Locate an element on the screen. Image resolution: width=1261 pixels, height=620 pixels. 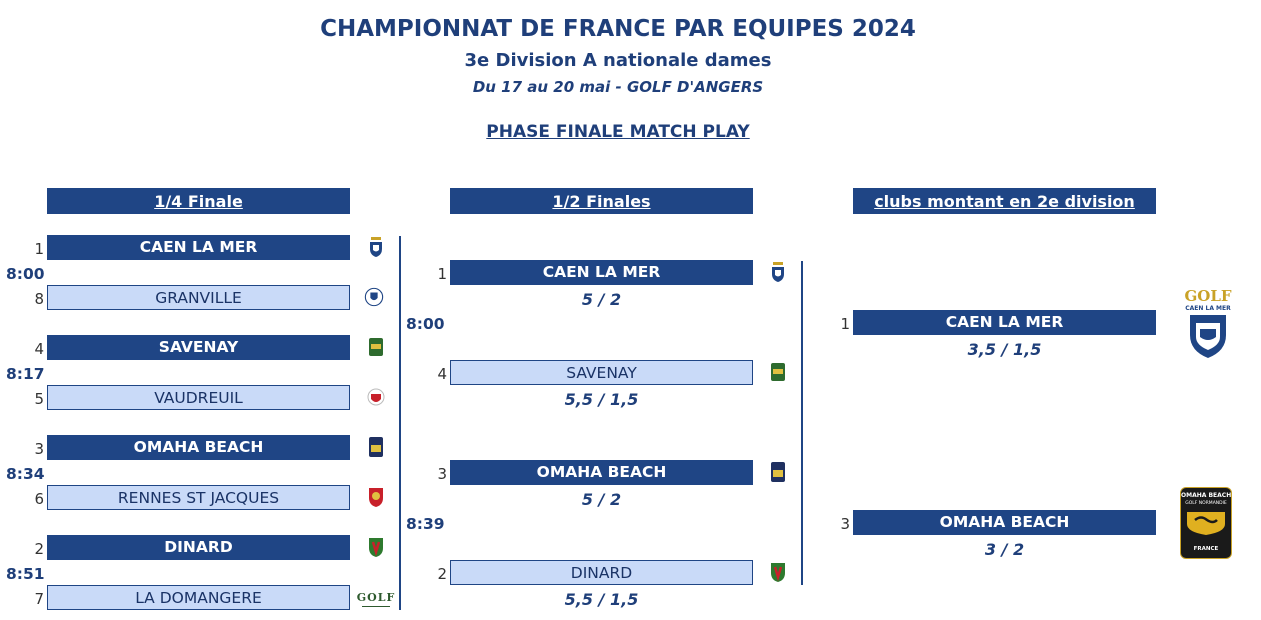
team-name: VAUDREUIL is located at coordinates (198, 397).